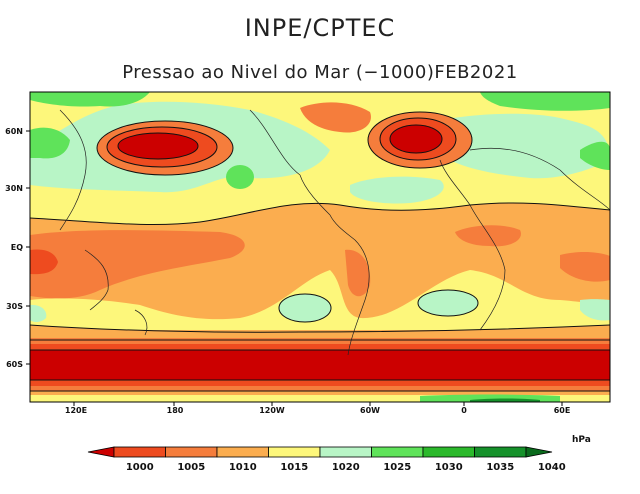 This screenshot has width=640, height=494. Describe the element at coordinates (76, 410) in the screenshot. I see `lon-label-120e: 120E` at that location.